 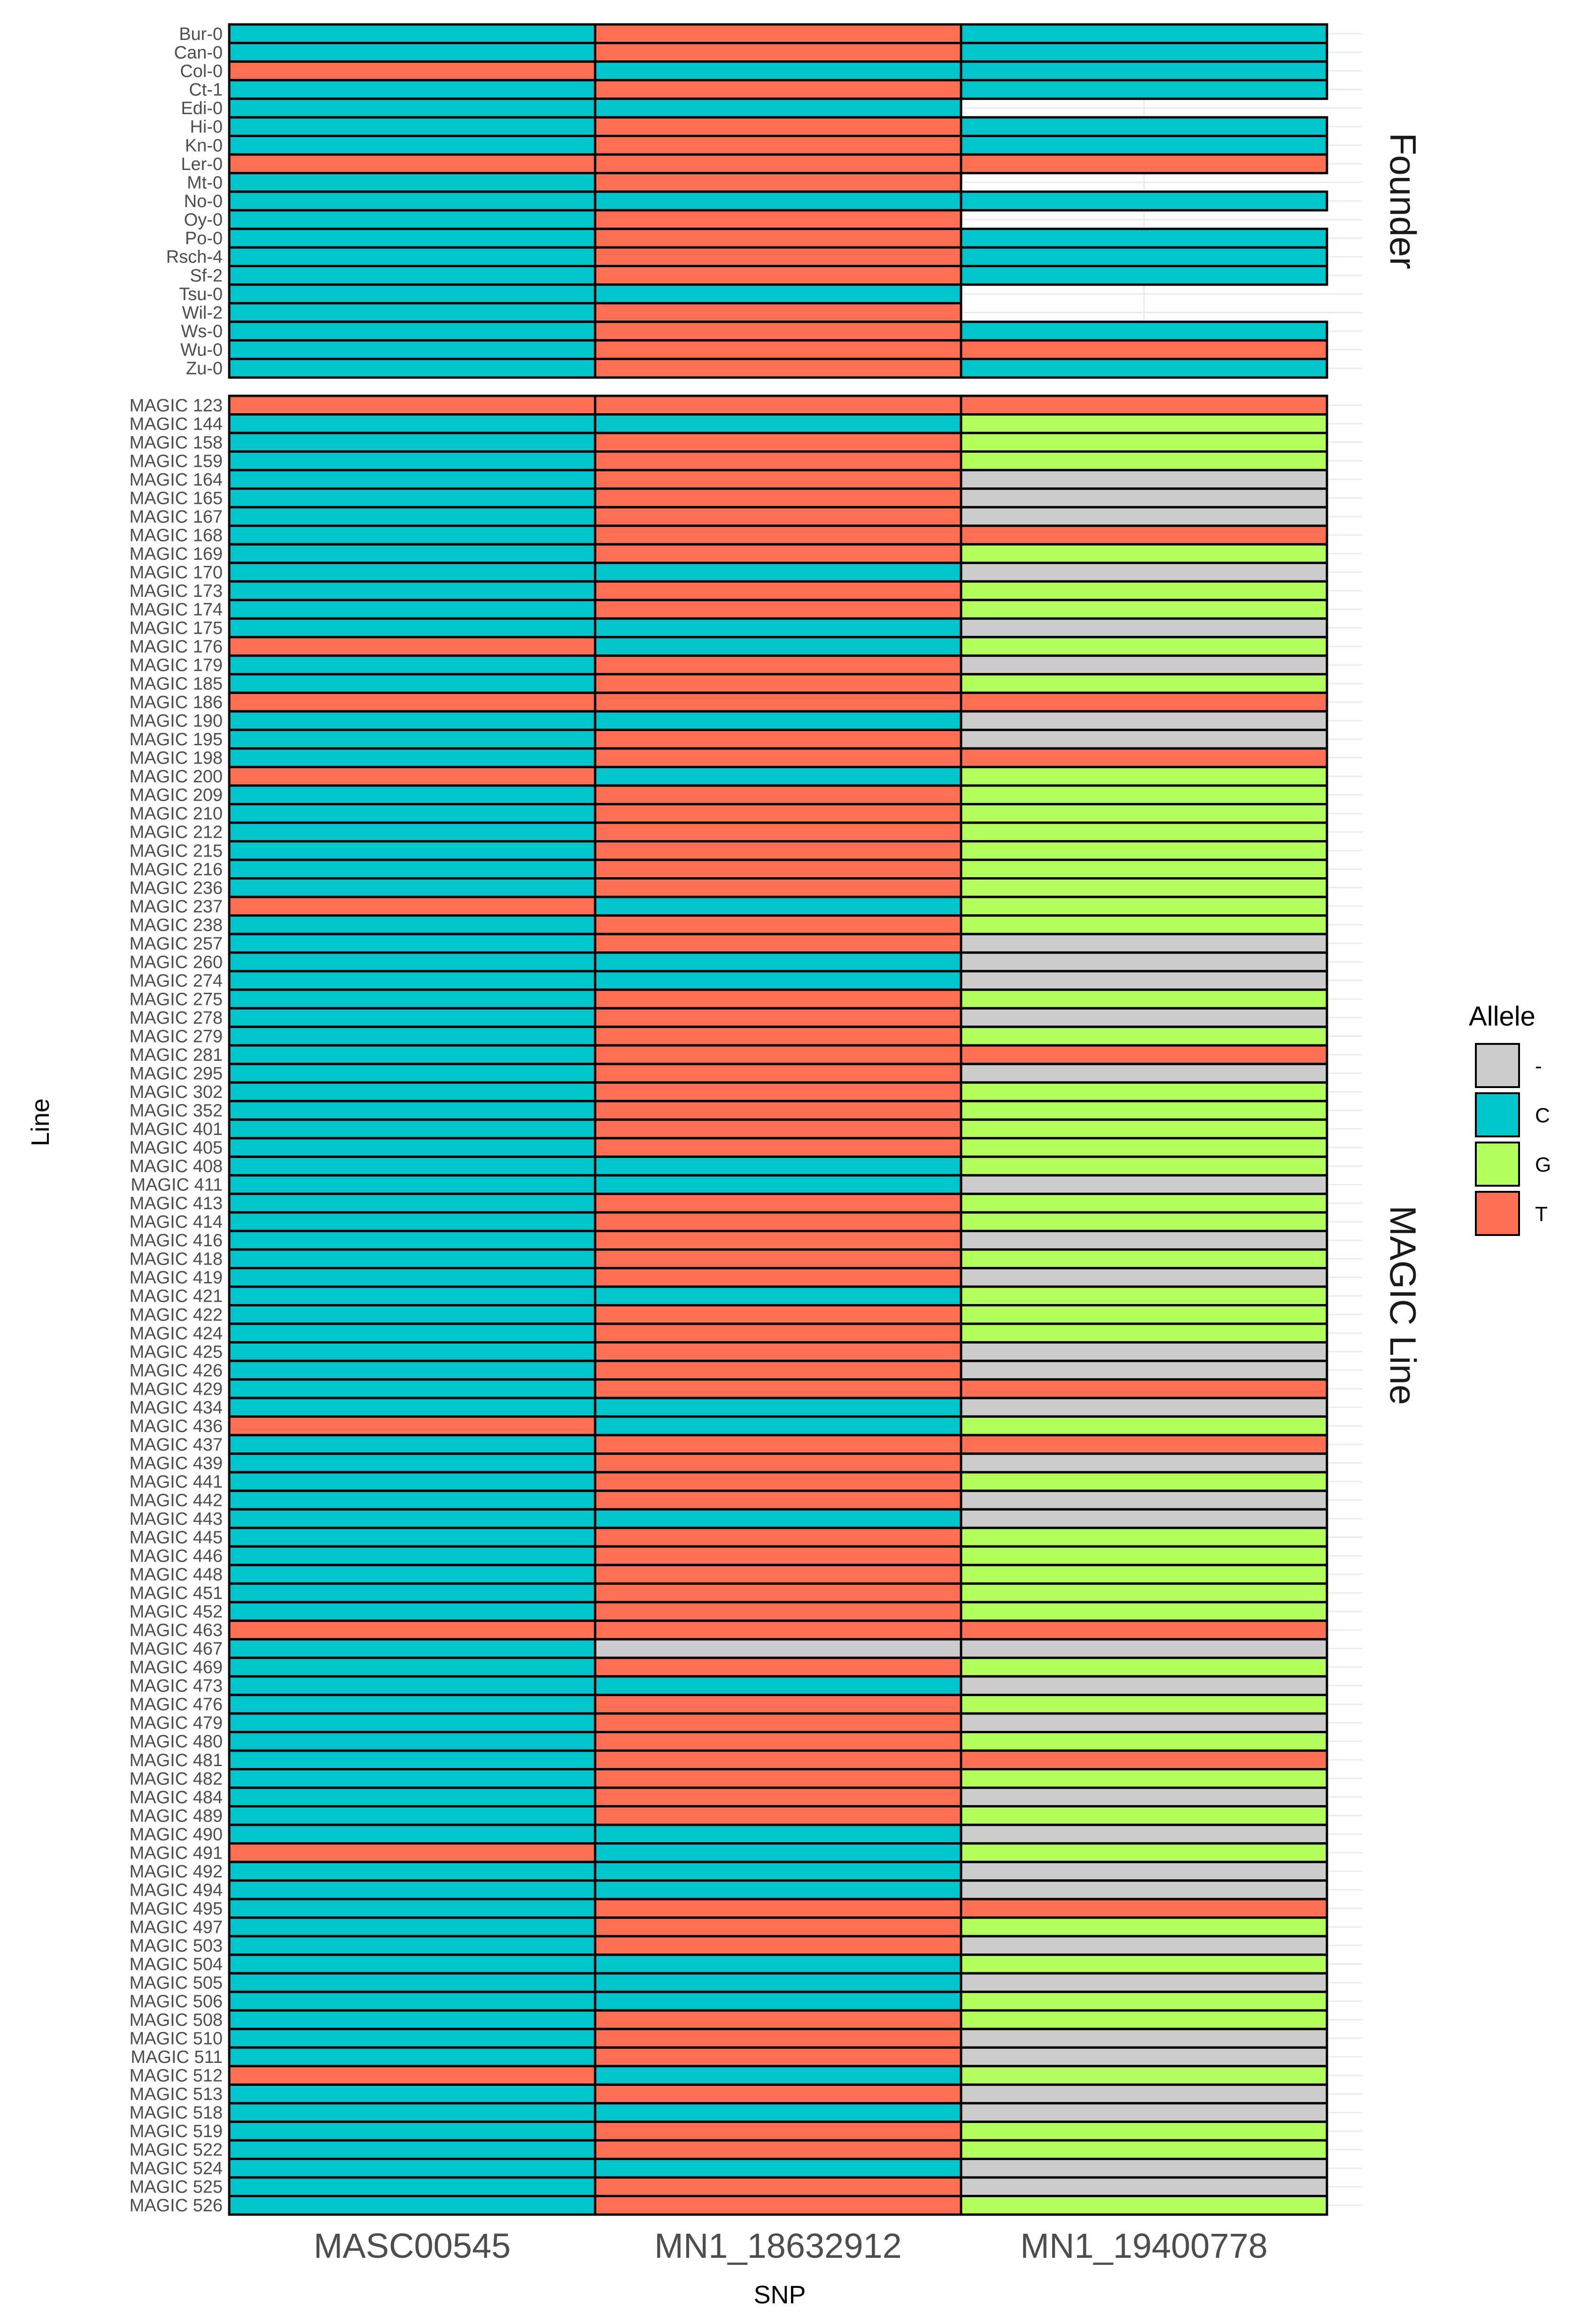 What do you see at coordinates (176, 851) in the screenshot?
I see `y-tick-label: MAGIC 215` at bounding box center [176, 851].